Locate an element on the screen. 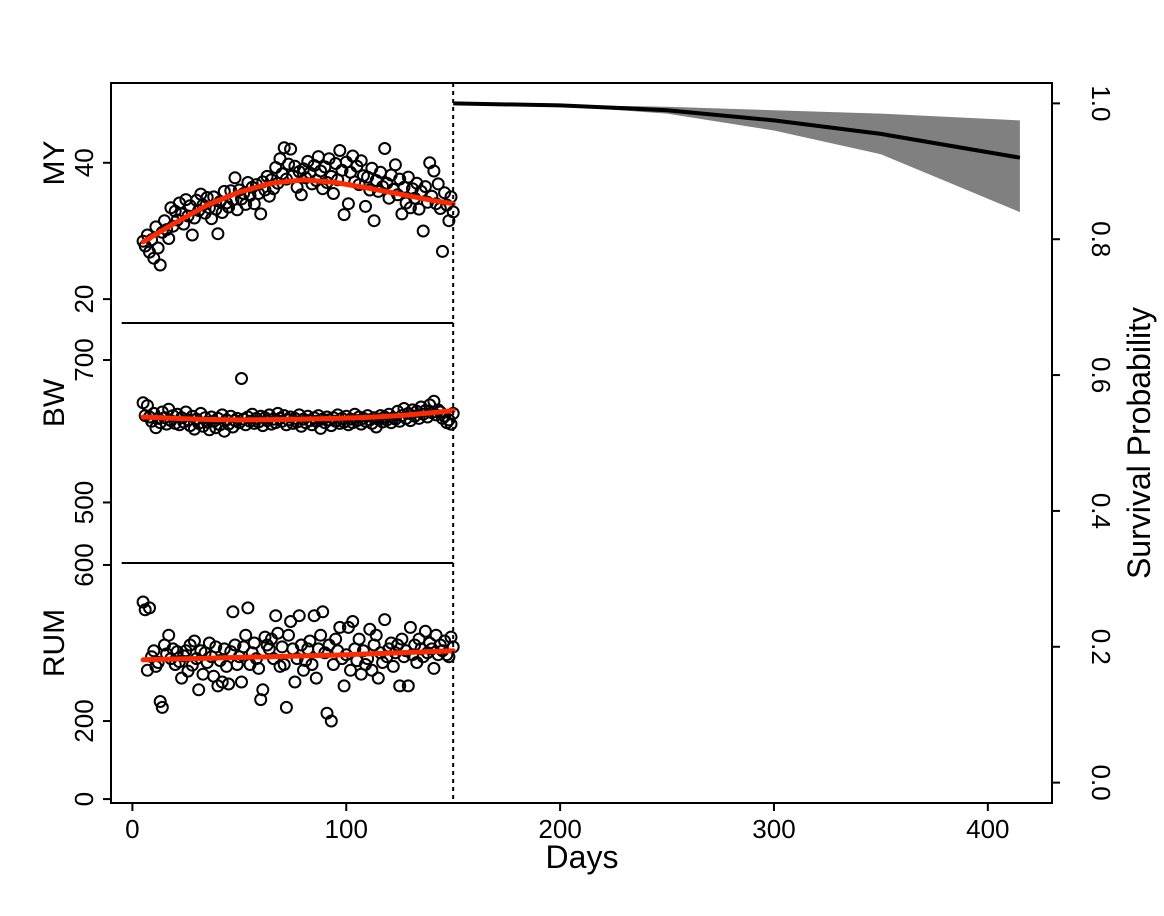 This screenshot has width=1164, height=916. x-tick-label: 0 is located at coordinates (132, 829).